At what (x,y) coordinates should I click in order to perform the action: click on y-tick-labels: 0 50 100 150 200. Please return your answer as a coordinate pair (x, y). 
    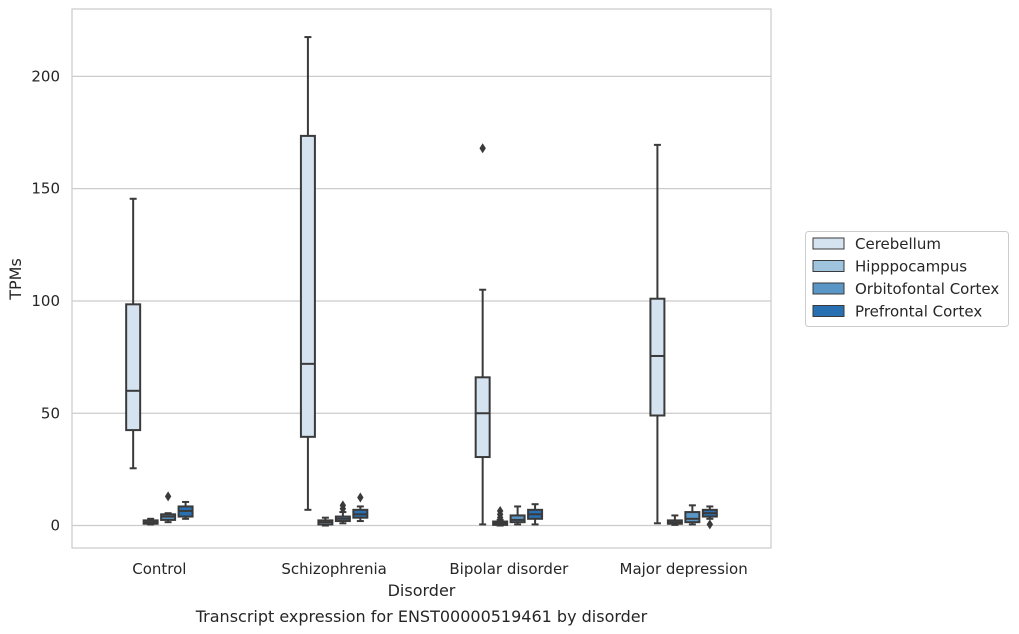
    Looking at the image, I should click on (45, 300).